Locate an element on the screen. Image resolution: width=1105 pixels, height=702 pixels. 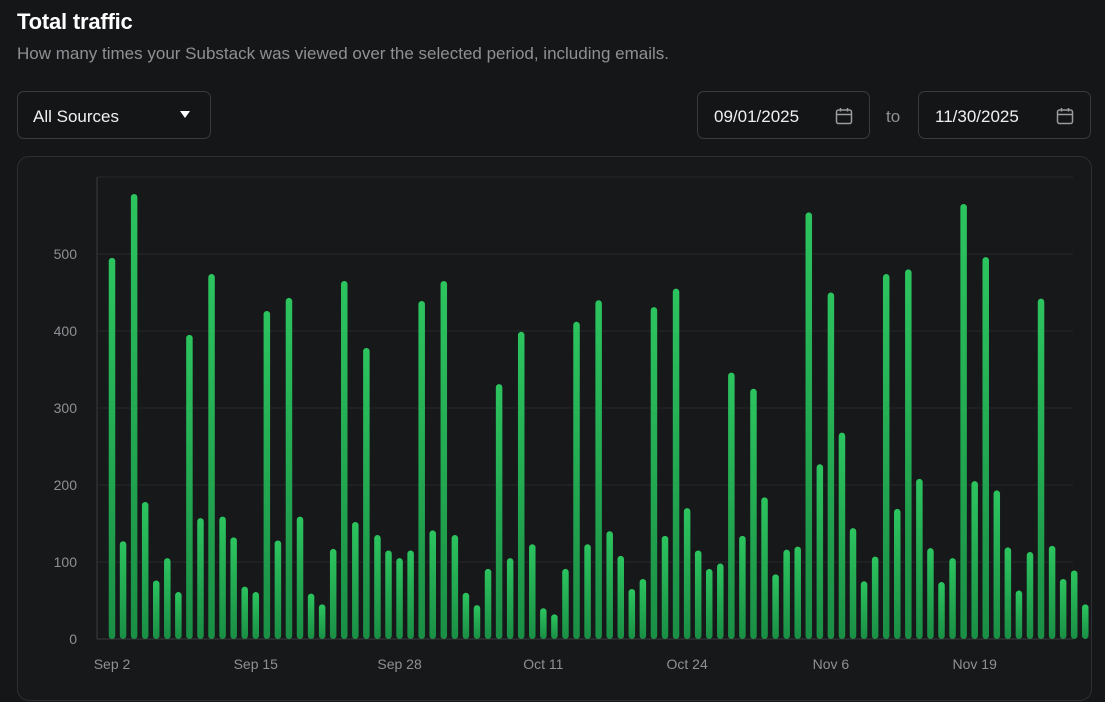
y-tick-label: 0 is located at coordinates (73, 639).